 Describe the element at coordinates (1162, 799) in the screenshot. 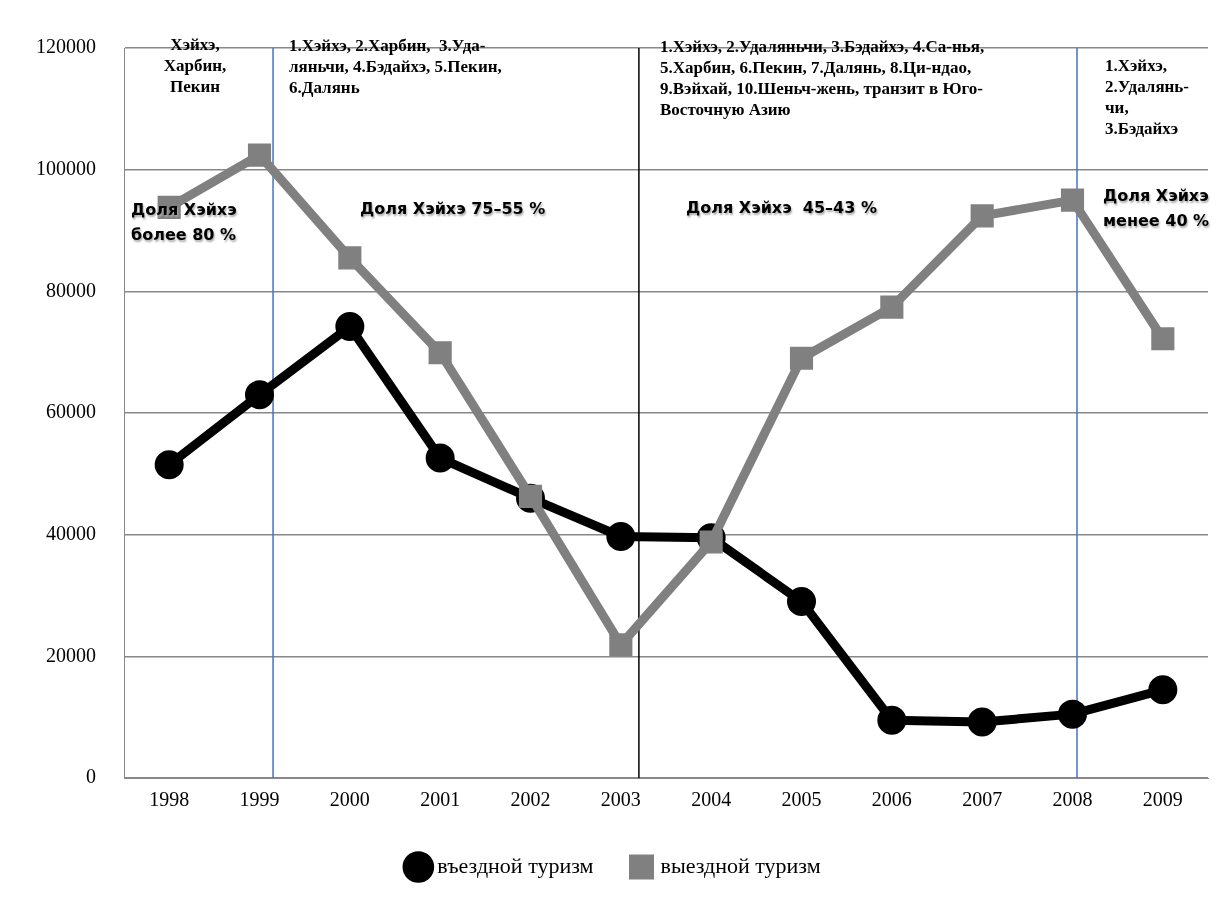

I see `x-tick-label: 2009` at that location.